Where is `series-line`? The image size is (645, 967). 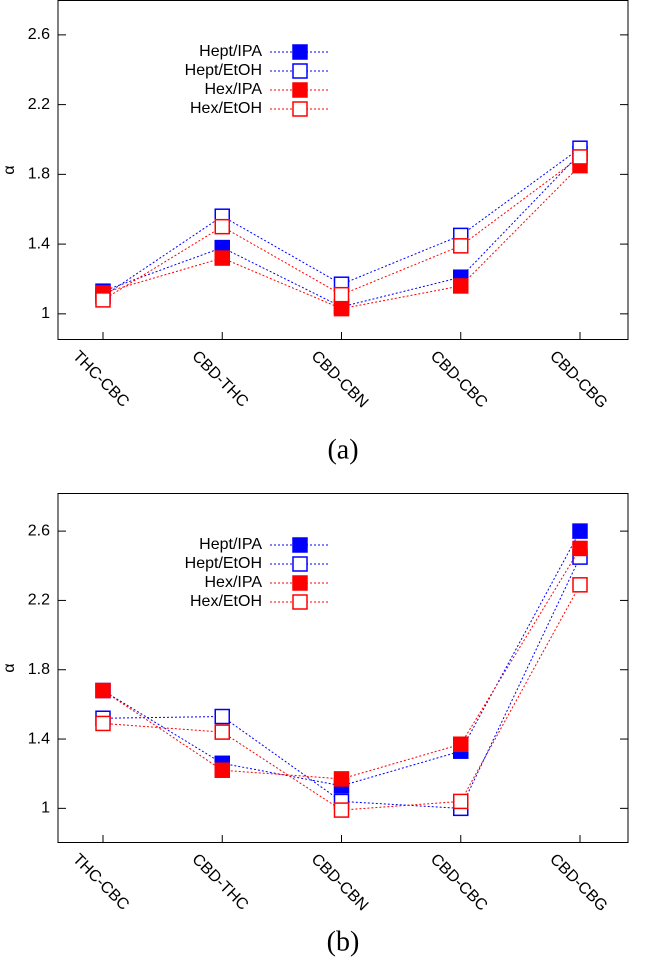
series-line is located at coordinates (341, 222).